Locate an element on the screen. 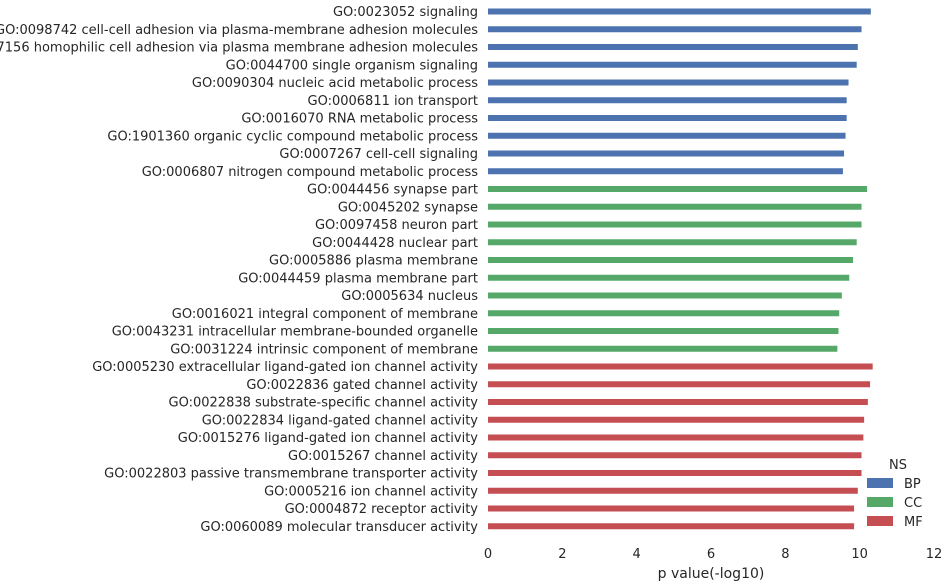 The image size is (948, 587). category-label: GO:0004872 receptor activity is located at coordinates (382, 509).